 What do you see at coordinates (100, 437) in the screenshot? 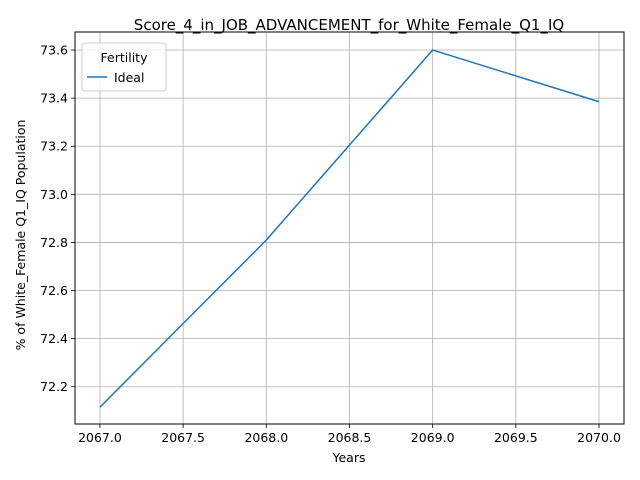
I see `x-tick-label: 2067.0` at bounding box center [100, 437].